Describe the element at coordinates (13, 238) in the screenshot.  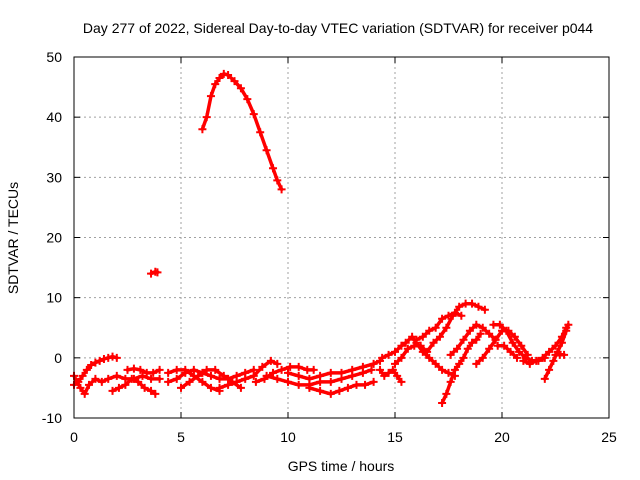
I see `y-axis-label: SDTVAR / TECUs` at that location.